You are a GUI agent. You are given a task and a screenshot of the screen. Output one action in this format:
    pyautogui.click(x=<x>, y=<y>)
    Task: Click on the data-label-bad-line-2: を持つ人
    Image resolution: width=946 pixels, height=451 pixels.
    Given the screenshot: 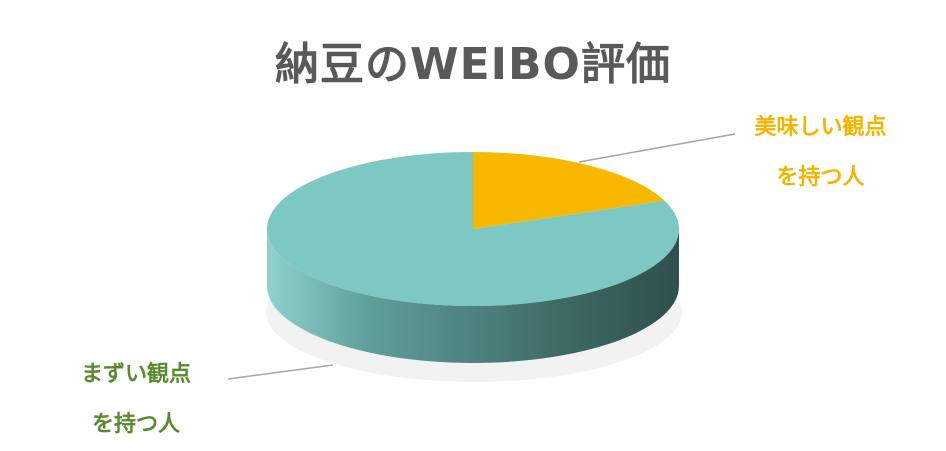 What is the action you would take?
    pyautogui.click(x=135, y=424)
    